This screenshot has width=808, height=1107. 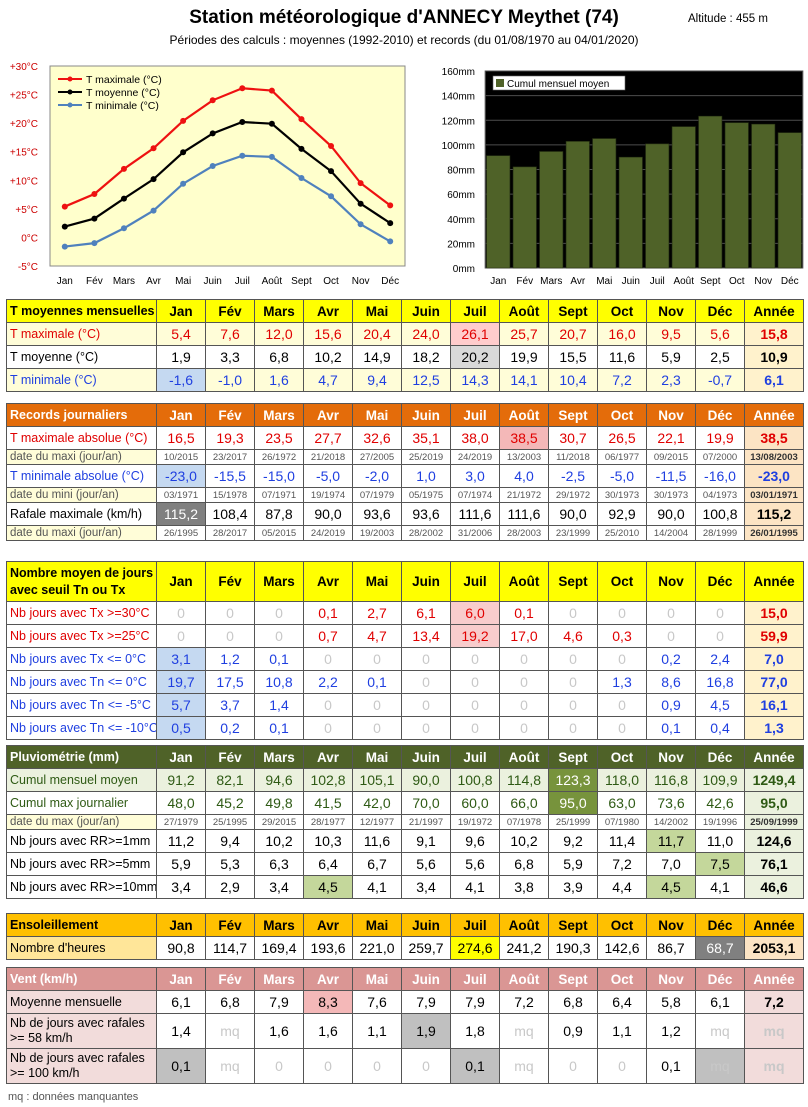 I want to click on footnote: mq : données manquantes, so click(x=73, y=1097).